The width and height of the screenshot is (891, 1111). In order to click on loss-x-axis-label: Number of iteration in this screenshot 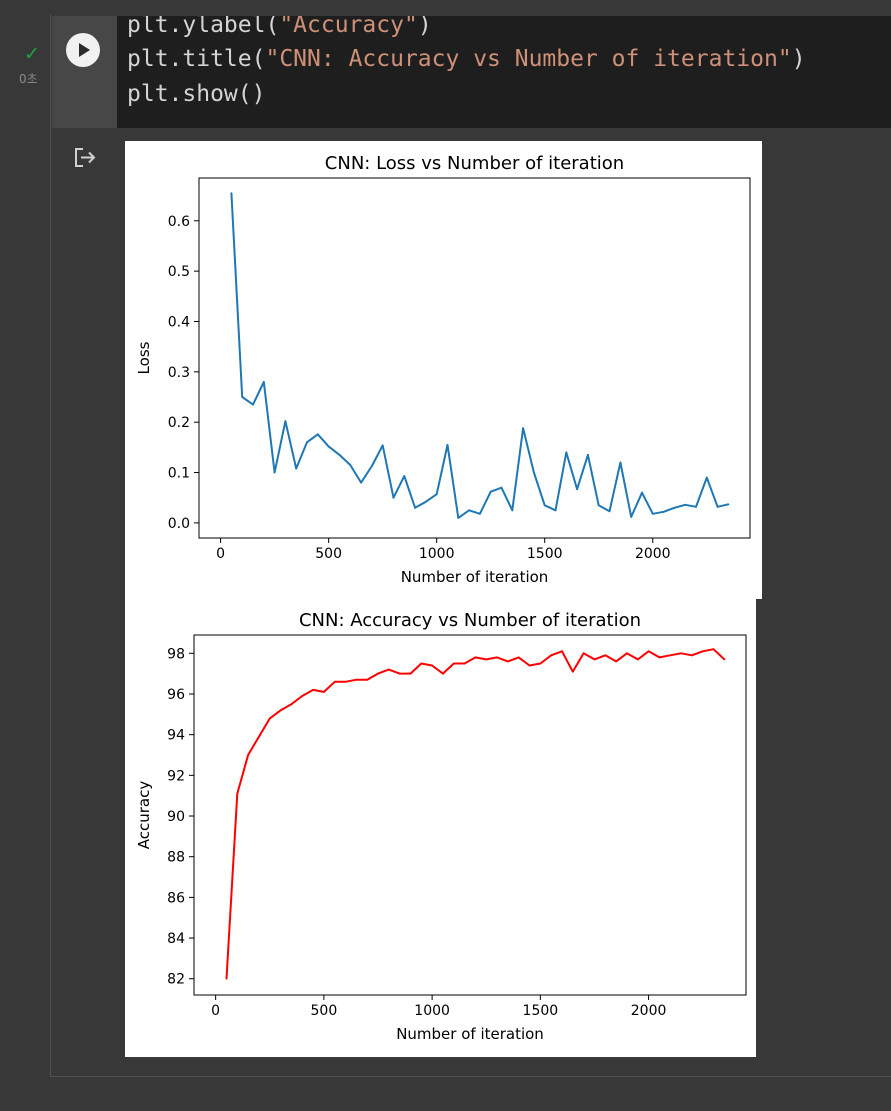, I will do `click(475, 577)`.